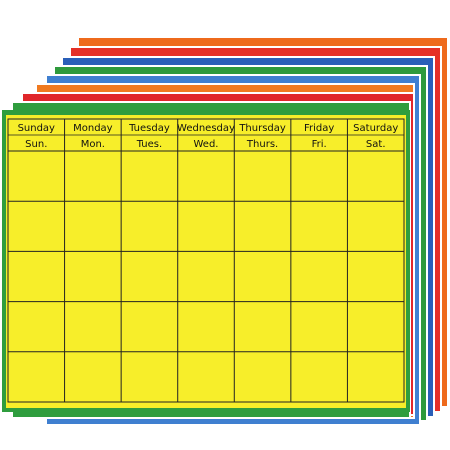 Image resolution: width=450 pixels, height=450 pixels. Describe the element at coordinates (93, 144) in the screenshot. I see `day-abbreviation: Mon.` at that location.